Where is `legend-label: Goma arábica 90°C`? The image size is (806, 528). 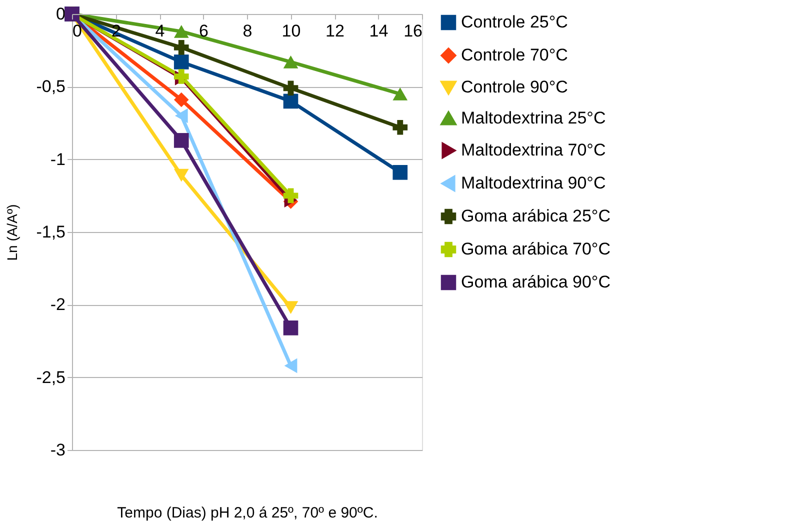
legend-label: Goma arábica 90°C is located at coordinates (535, 282).